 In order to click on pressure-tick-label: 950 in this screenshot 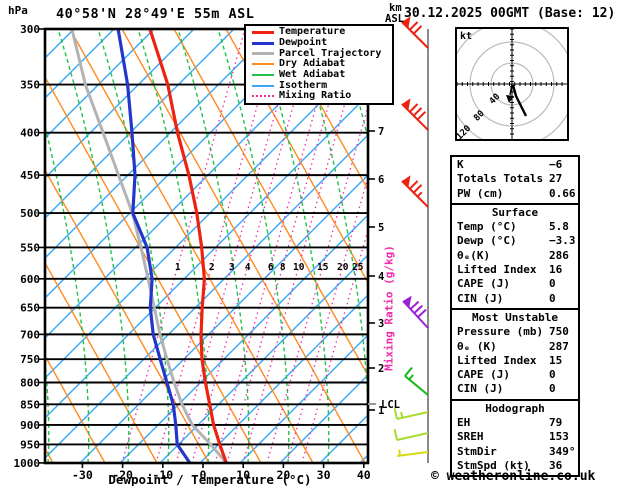, I will do `click(30, 444)`.